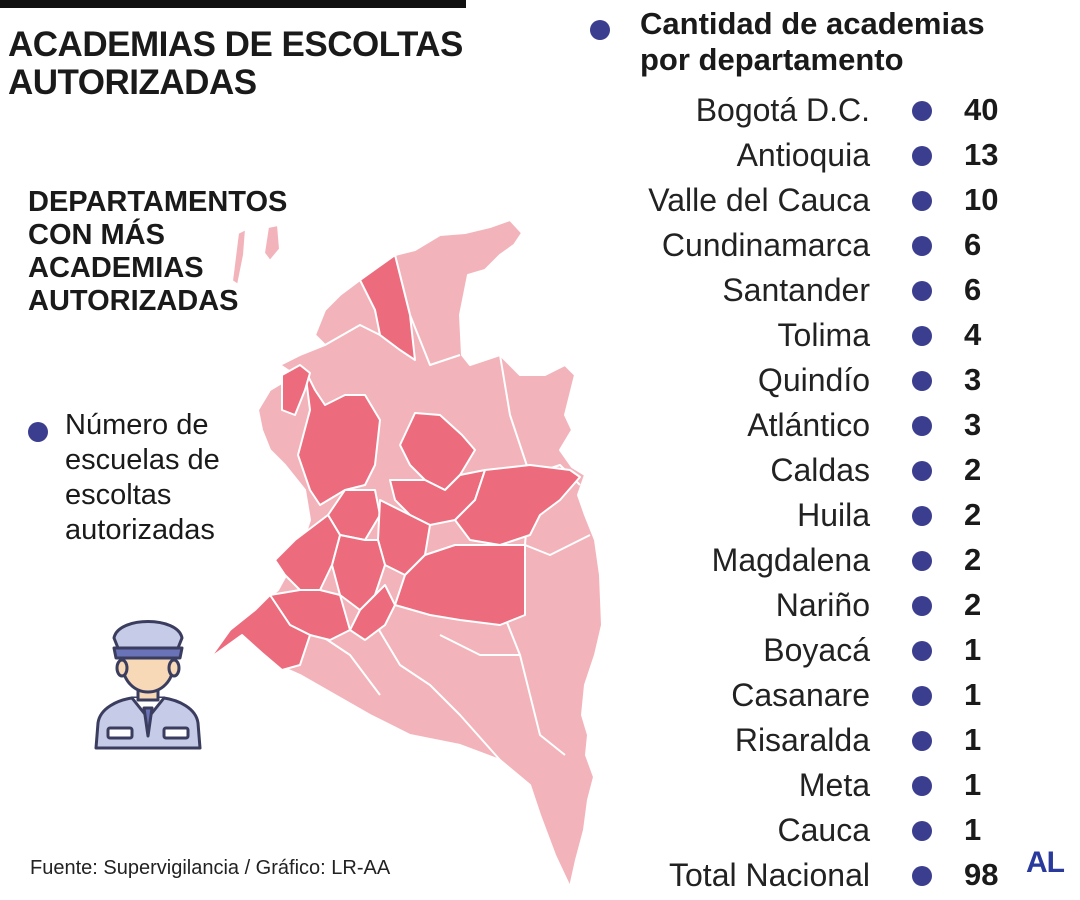 This screenshot has width=1080, height=900. I want to click on list-item: Quindío 3, so click(790, 380).